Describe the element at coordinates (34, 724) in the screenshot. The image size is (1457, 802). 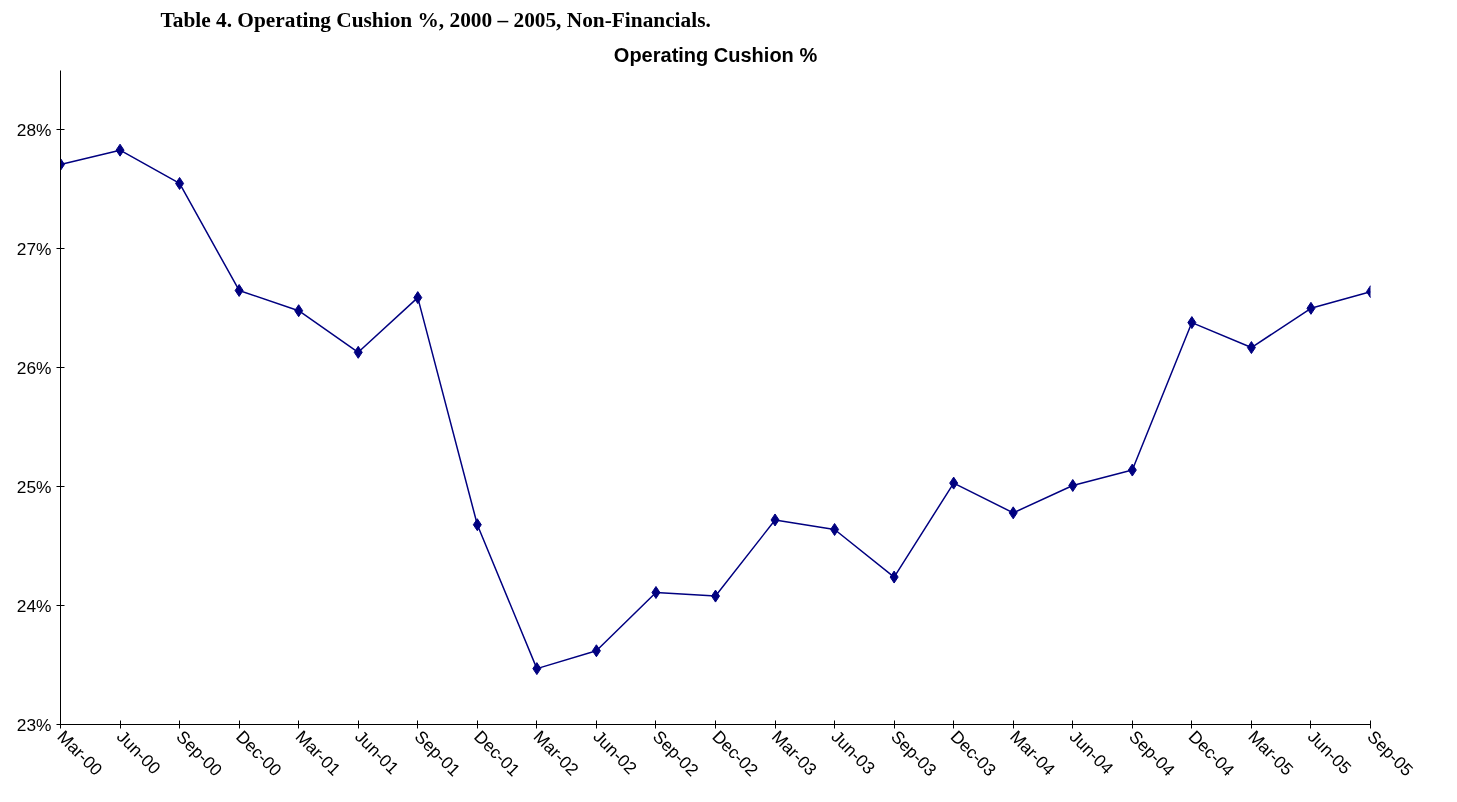
I see `y-tick-label: 23%` at that location.